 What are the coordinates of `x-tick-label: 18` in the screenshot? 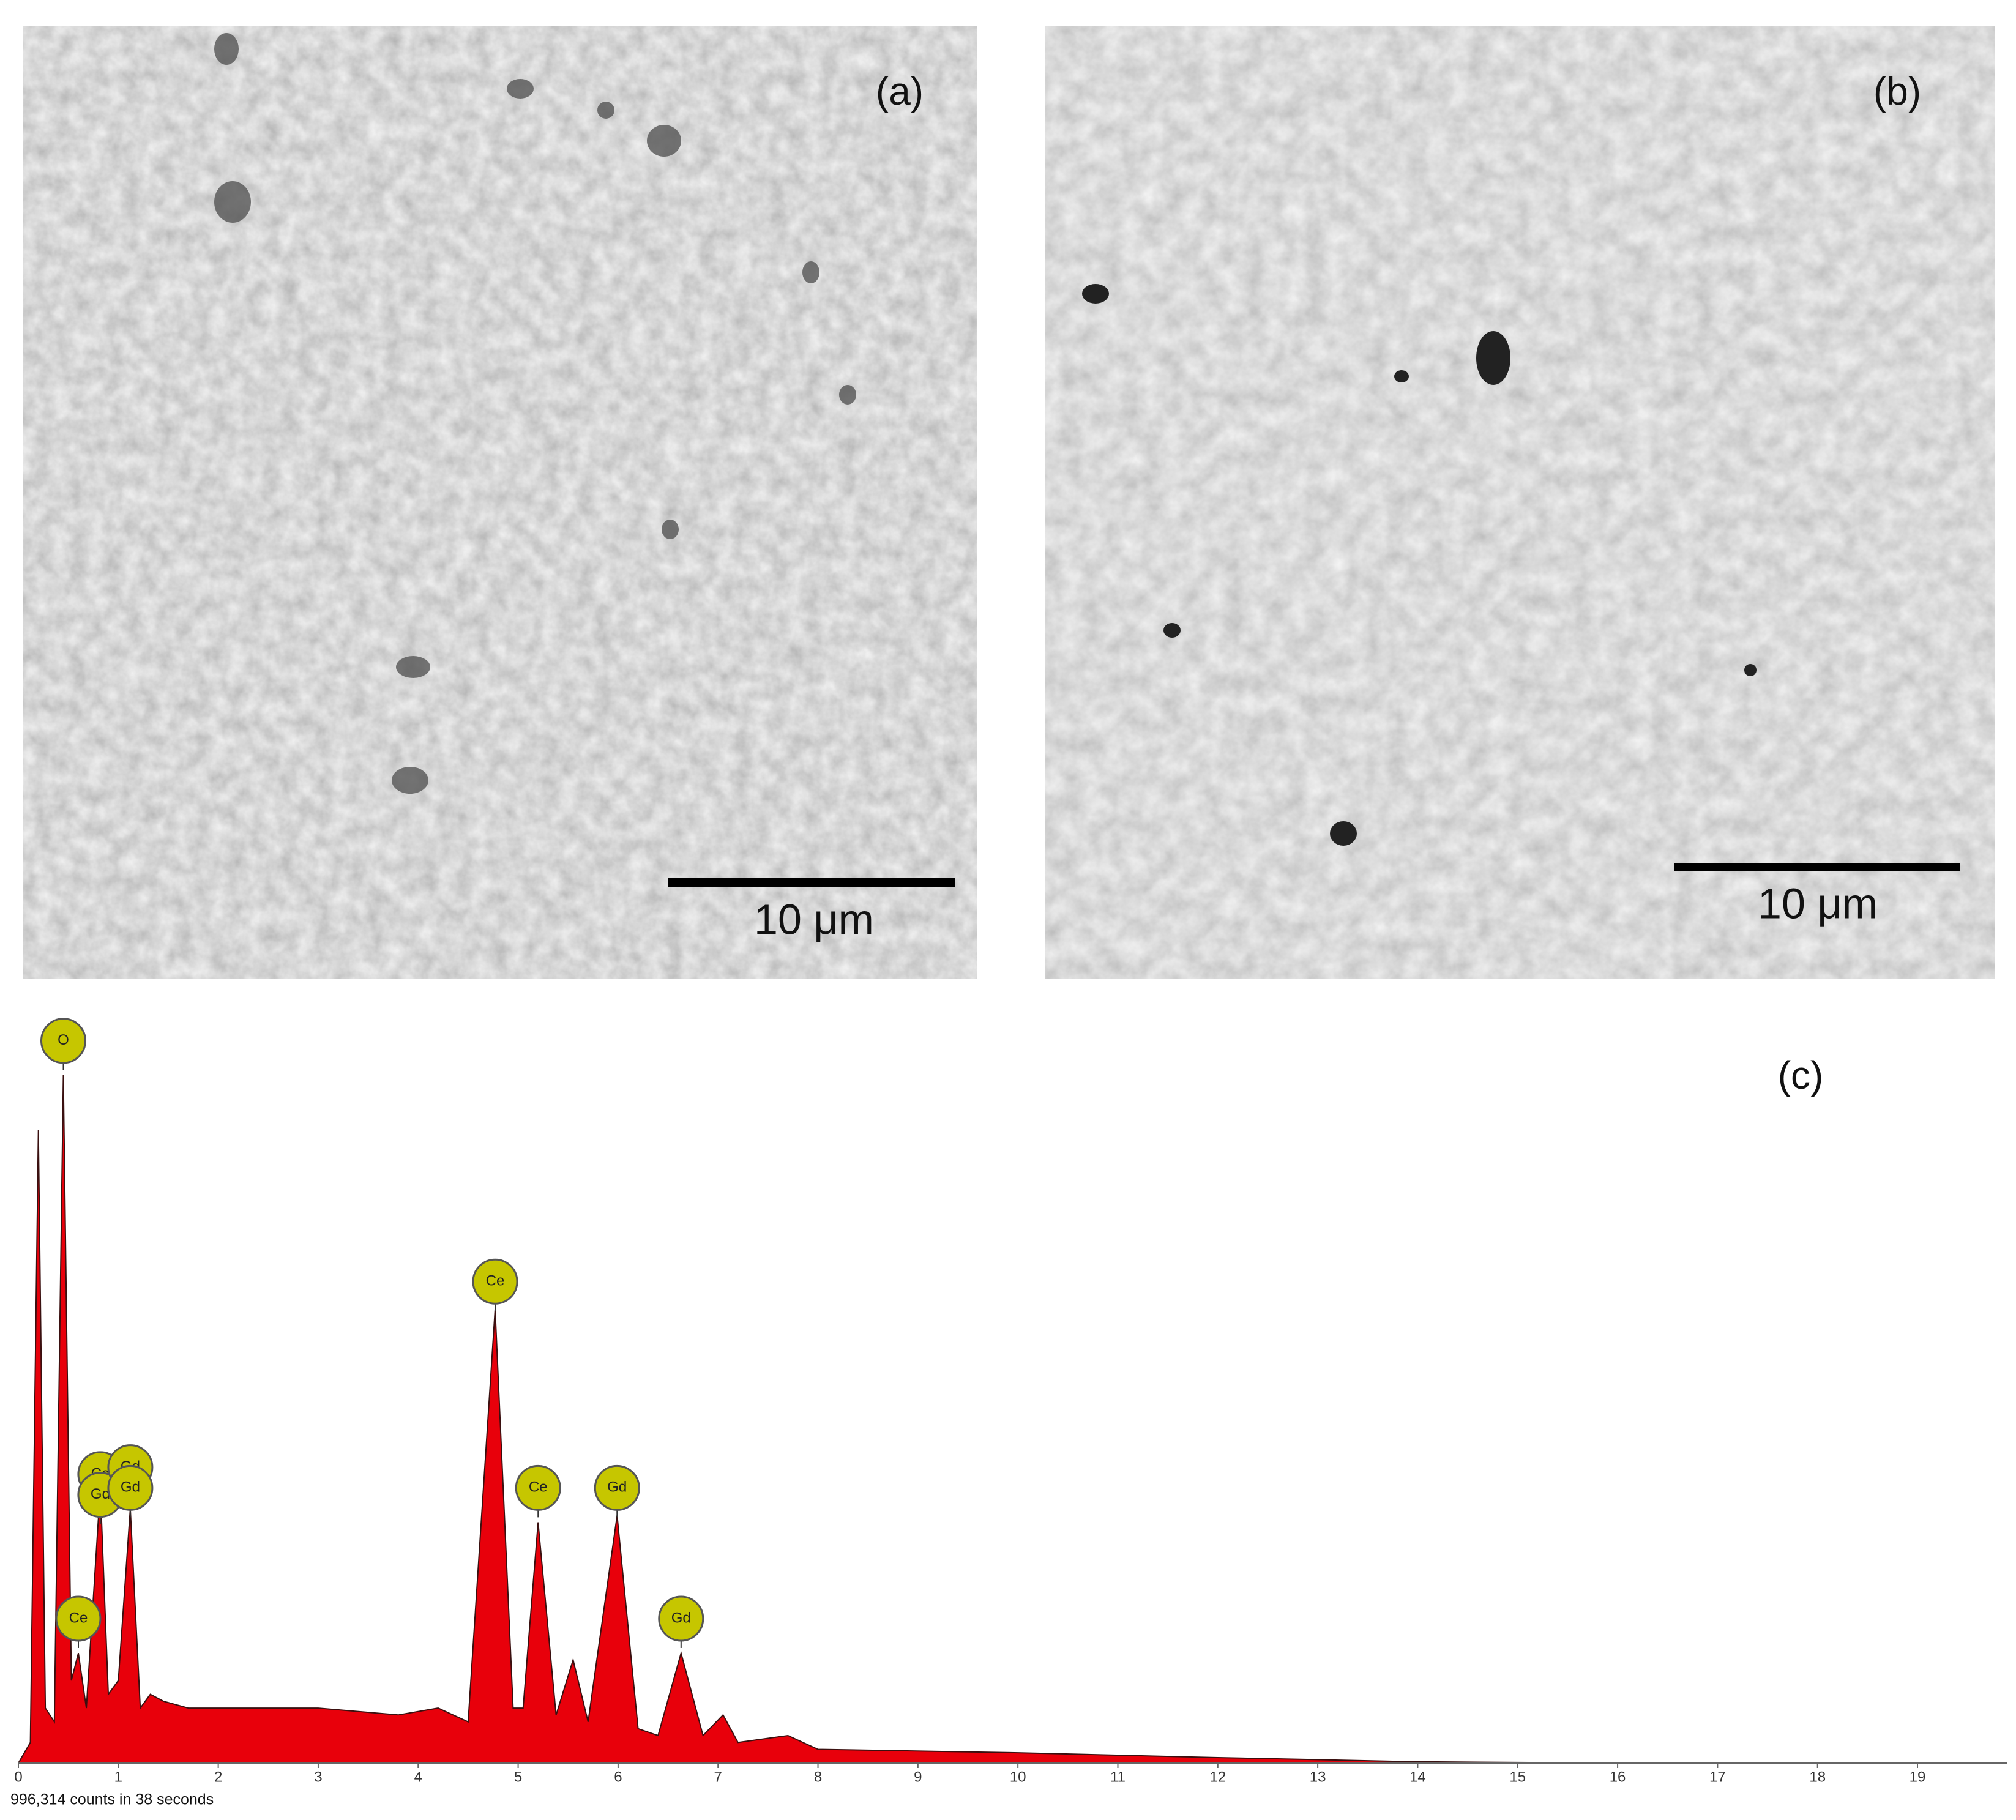 It's located at (1817, 1777).